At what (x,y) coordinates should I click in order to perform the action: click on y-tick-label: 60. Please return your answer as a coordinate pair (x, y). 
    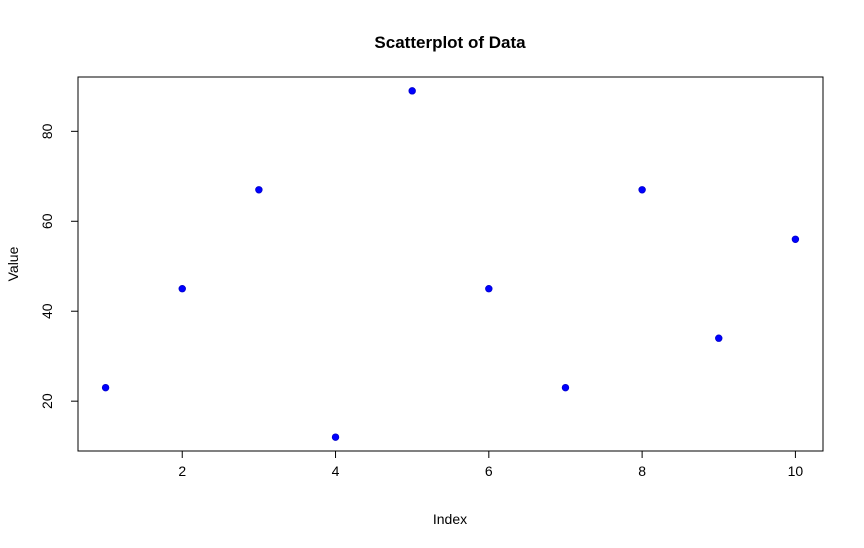
    Looking at the image, I should click on (47, 221).